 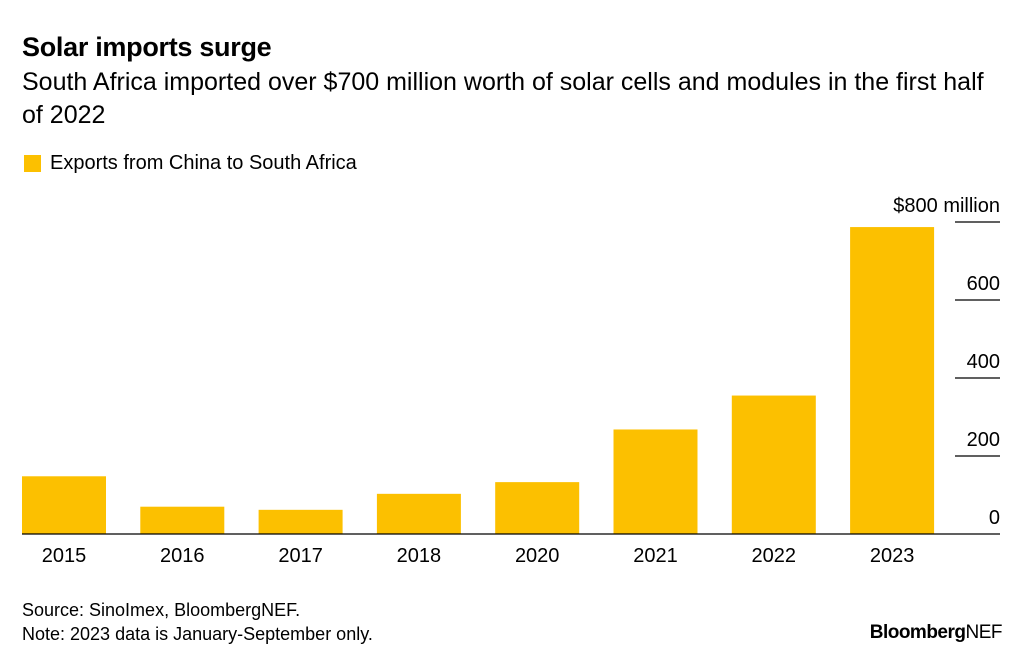 What do you see at coordinates (147, 47) in the screenshot?
I see `chart-title: Solar imports surge` at bounding box center [147, 47].